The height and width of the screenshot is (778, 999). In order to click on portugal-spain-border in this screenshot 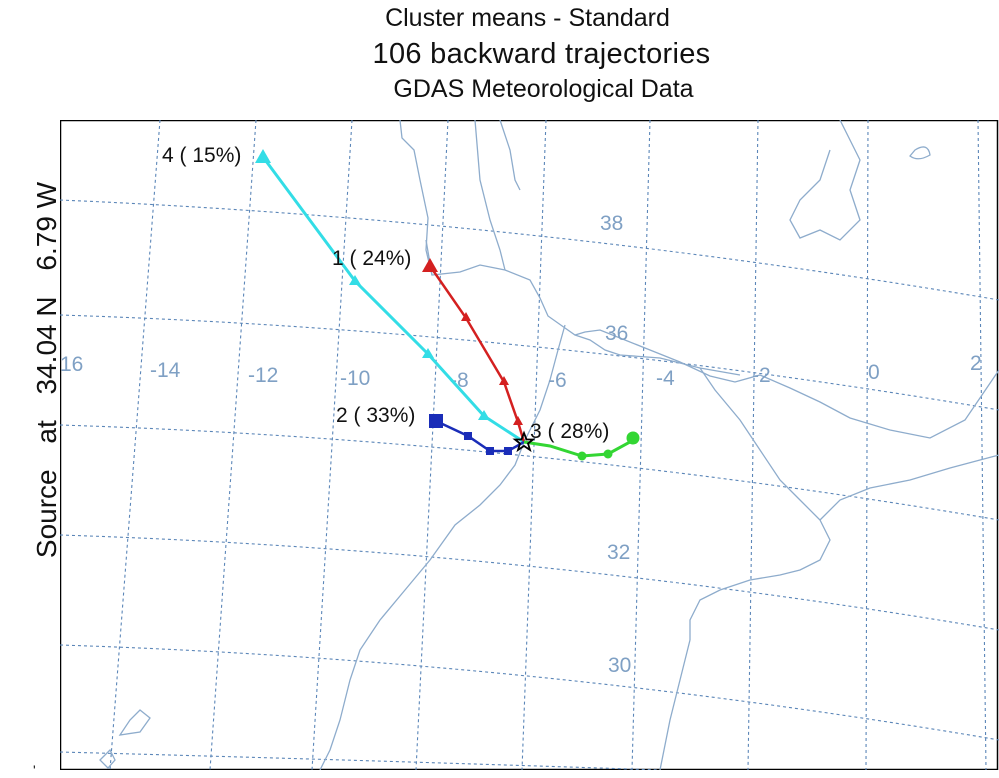, I will do `click(490, 195)`.